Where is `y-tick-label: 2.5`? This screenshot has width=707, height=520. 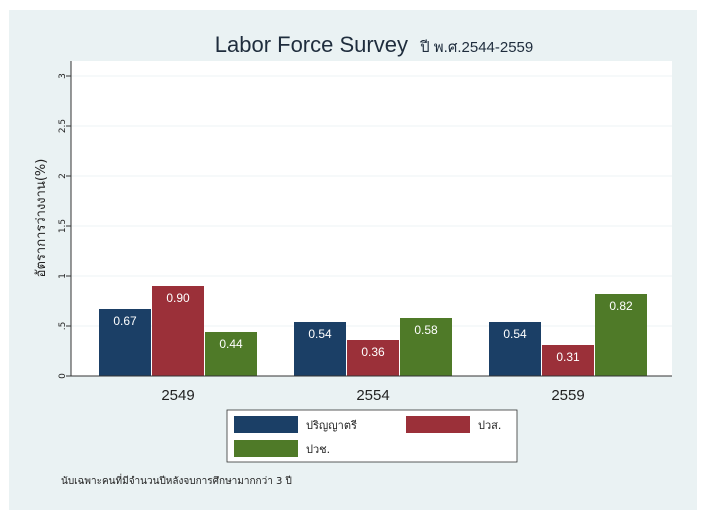 y-tick-label: 2.5 is located at coordinates (63, 126).